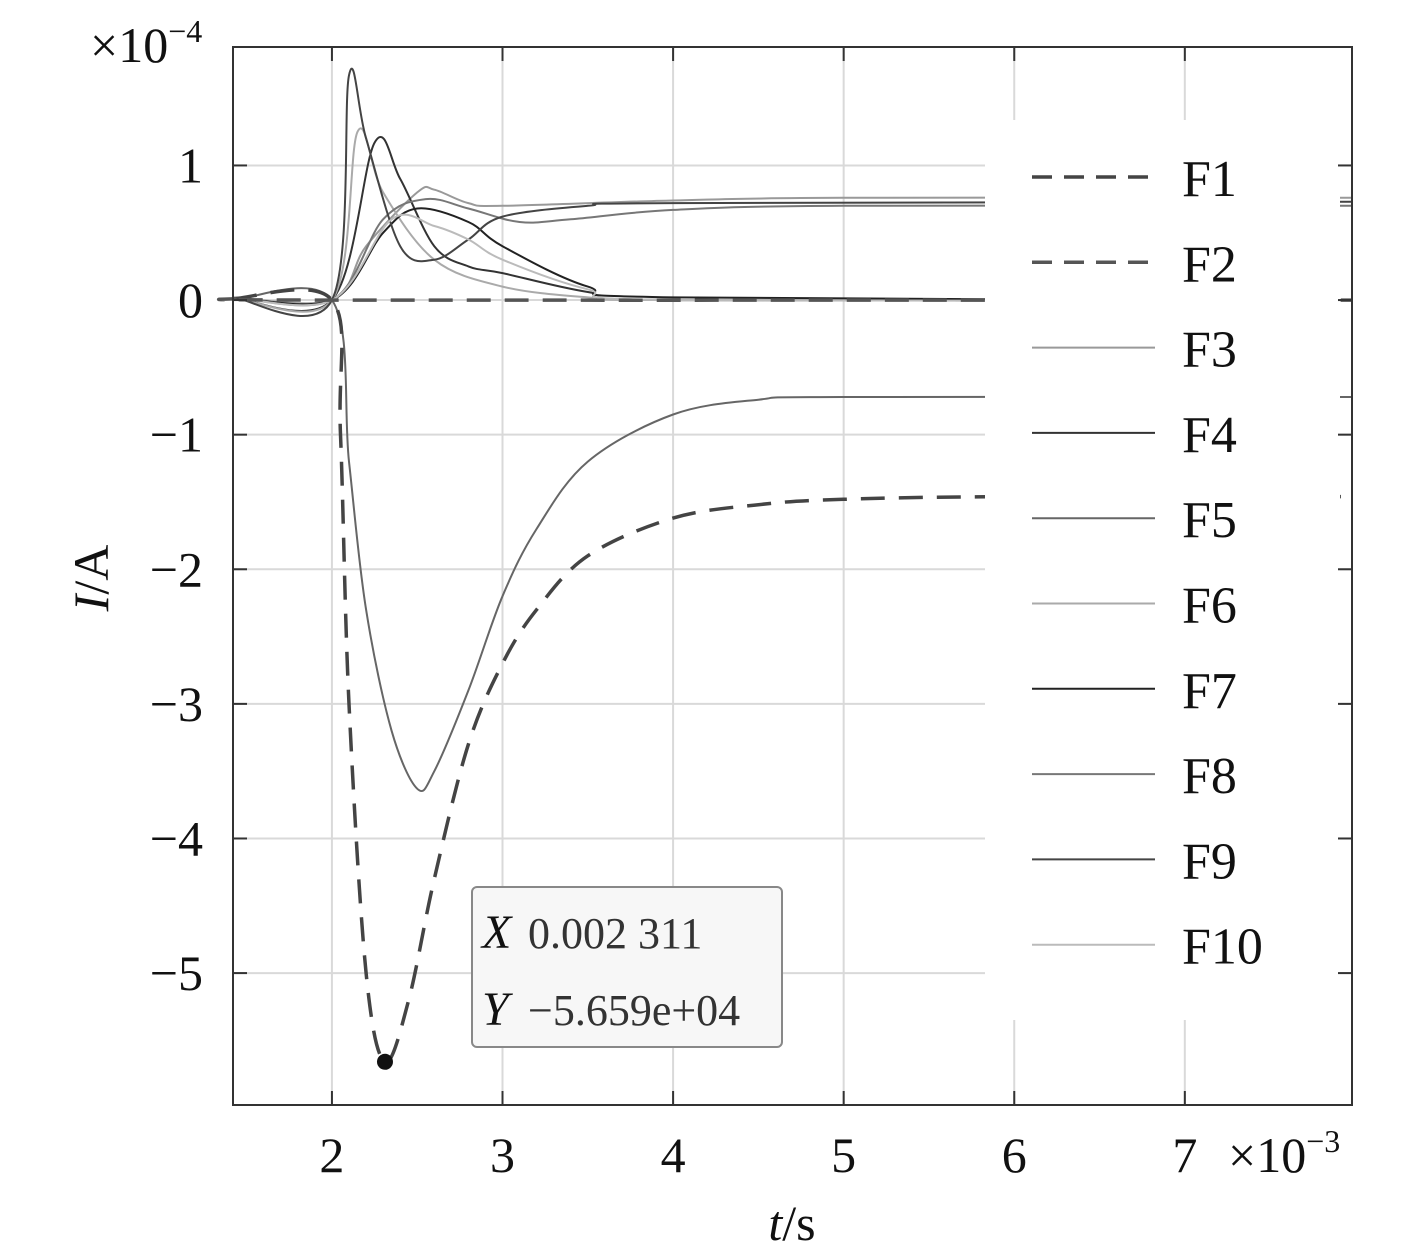  I want to click on x-tick-label: 2, so click(331, 1155).